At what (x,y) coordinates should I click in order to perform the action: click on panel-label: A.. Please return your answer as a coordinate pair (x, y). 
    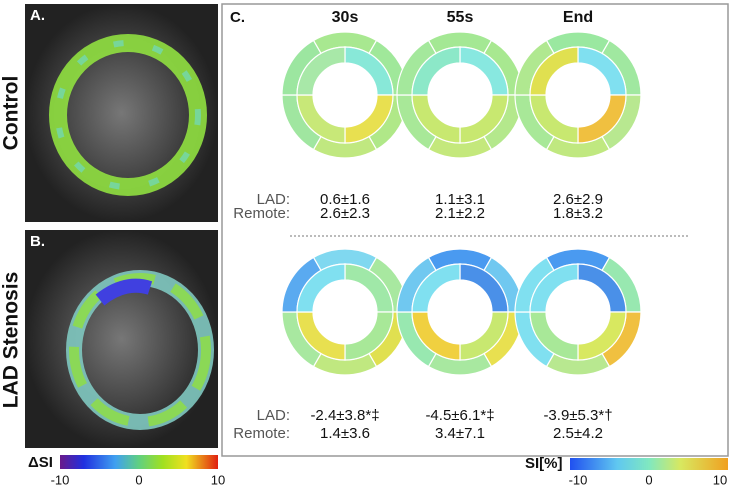
    Looking at the image, I should click on (37, 15).